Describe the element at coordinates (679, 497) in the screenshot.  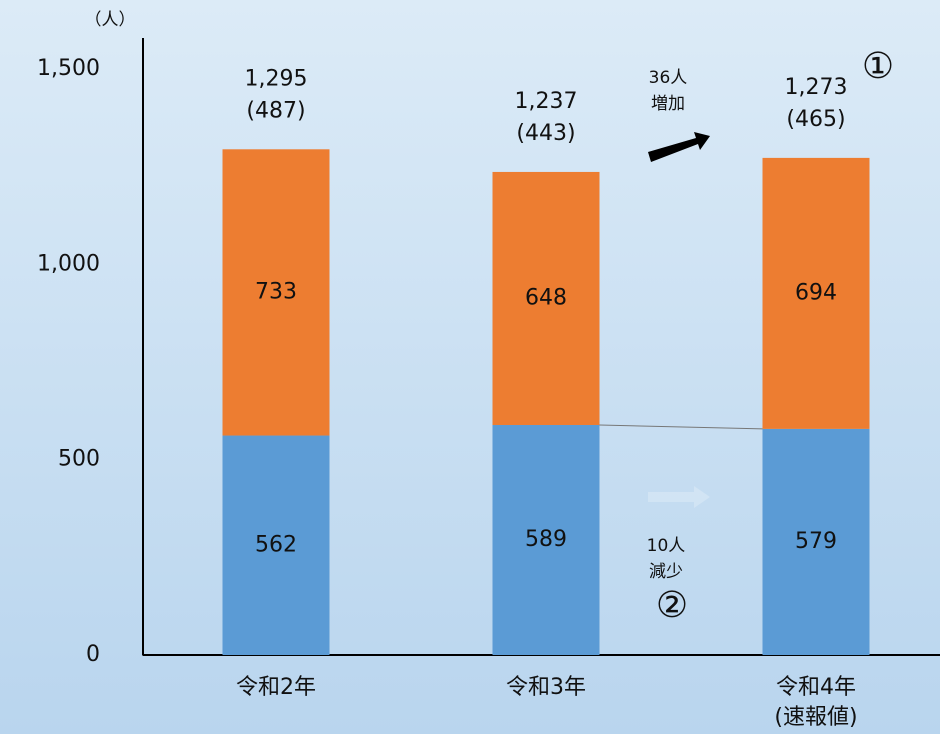
I see `down-arrow` at that location.